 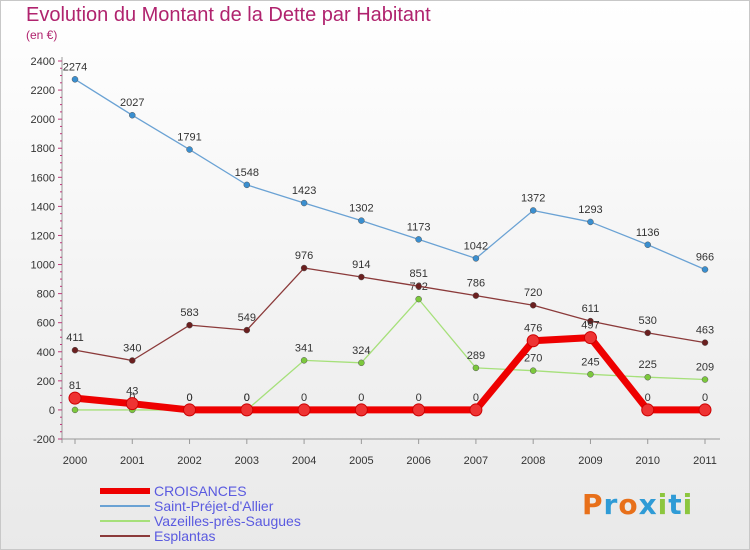 I want to click on data-label: 43, so click(x=132, y=392).